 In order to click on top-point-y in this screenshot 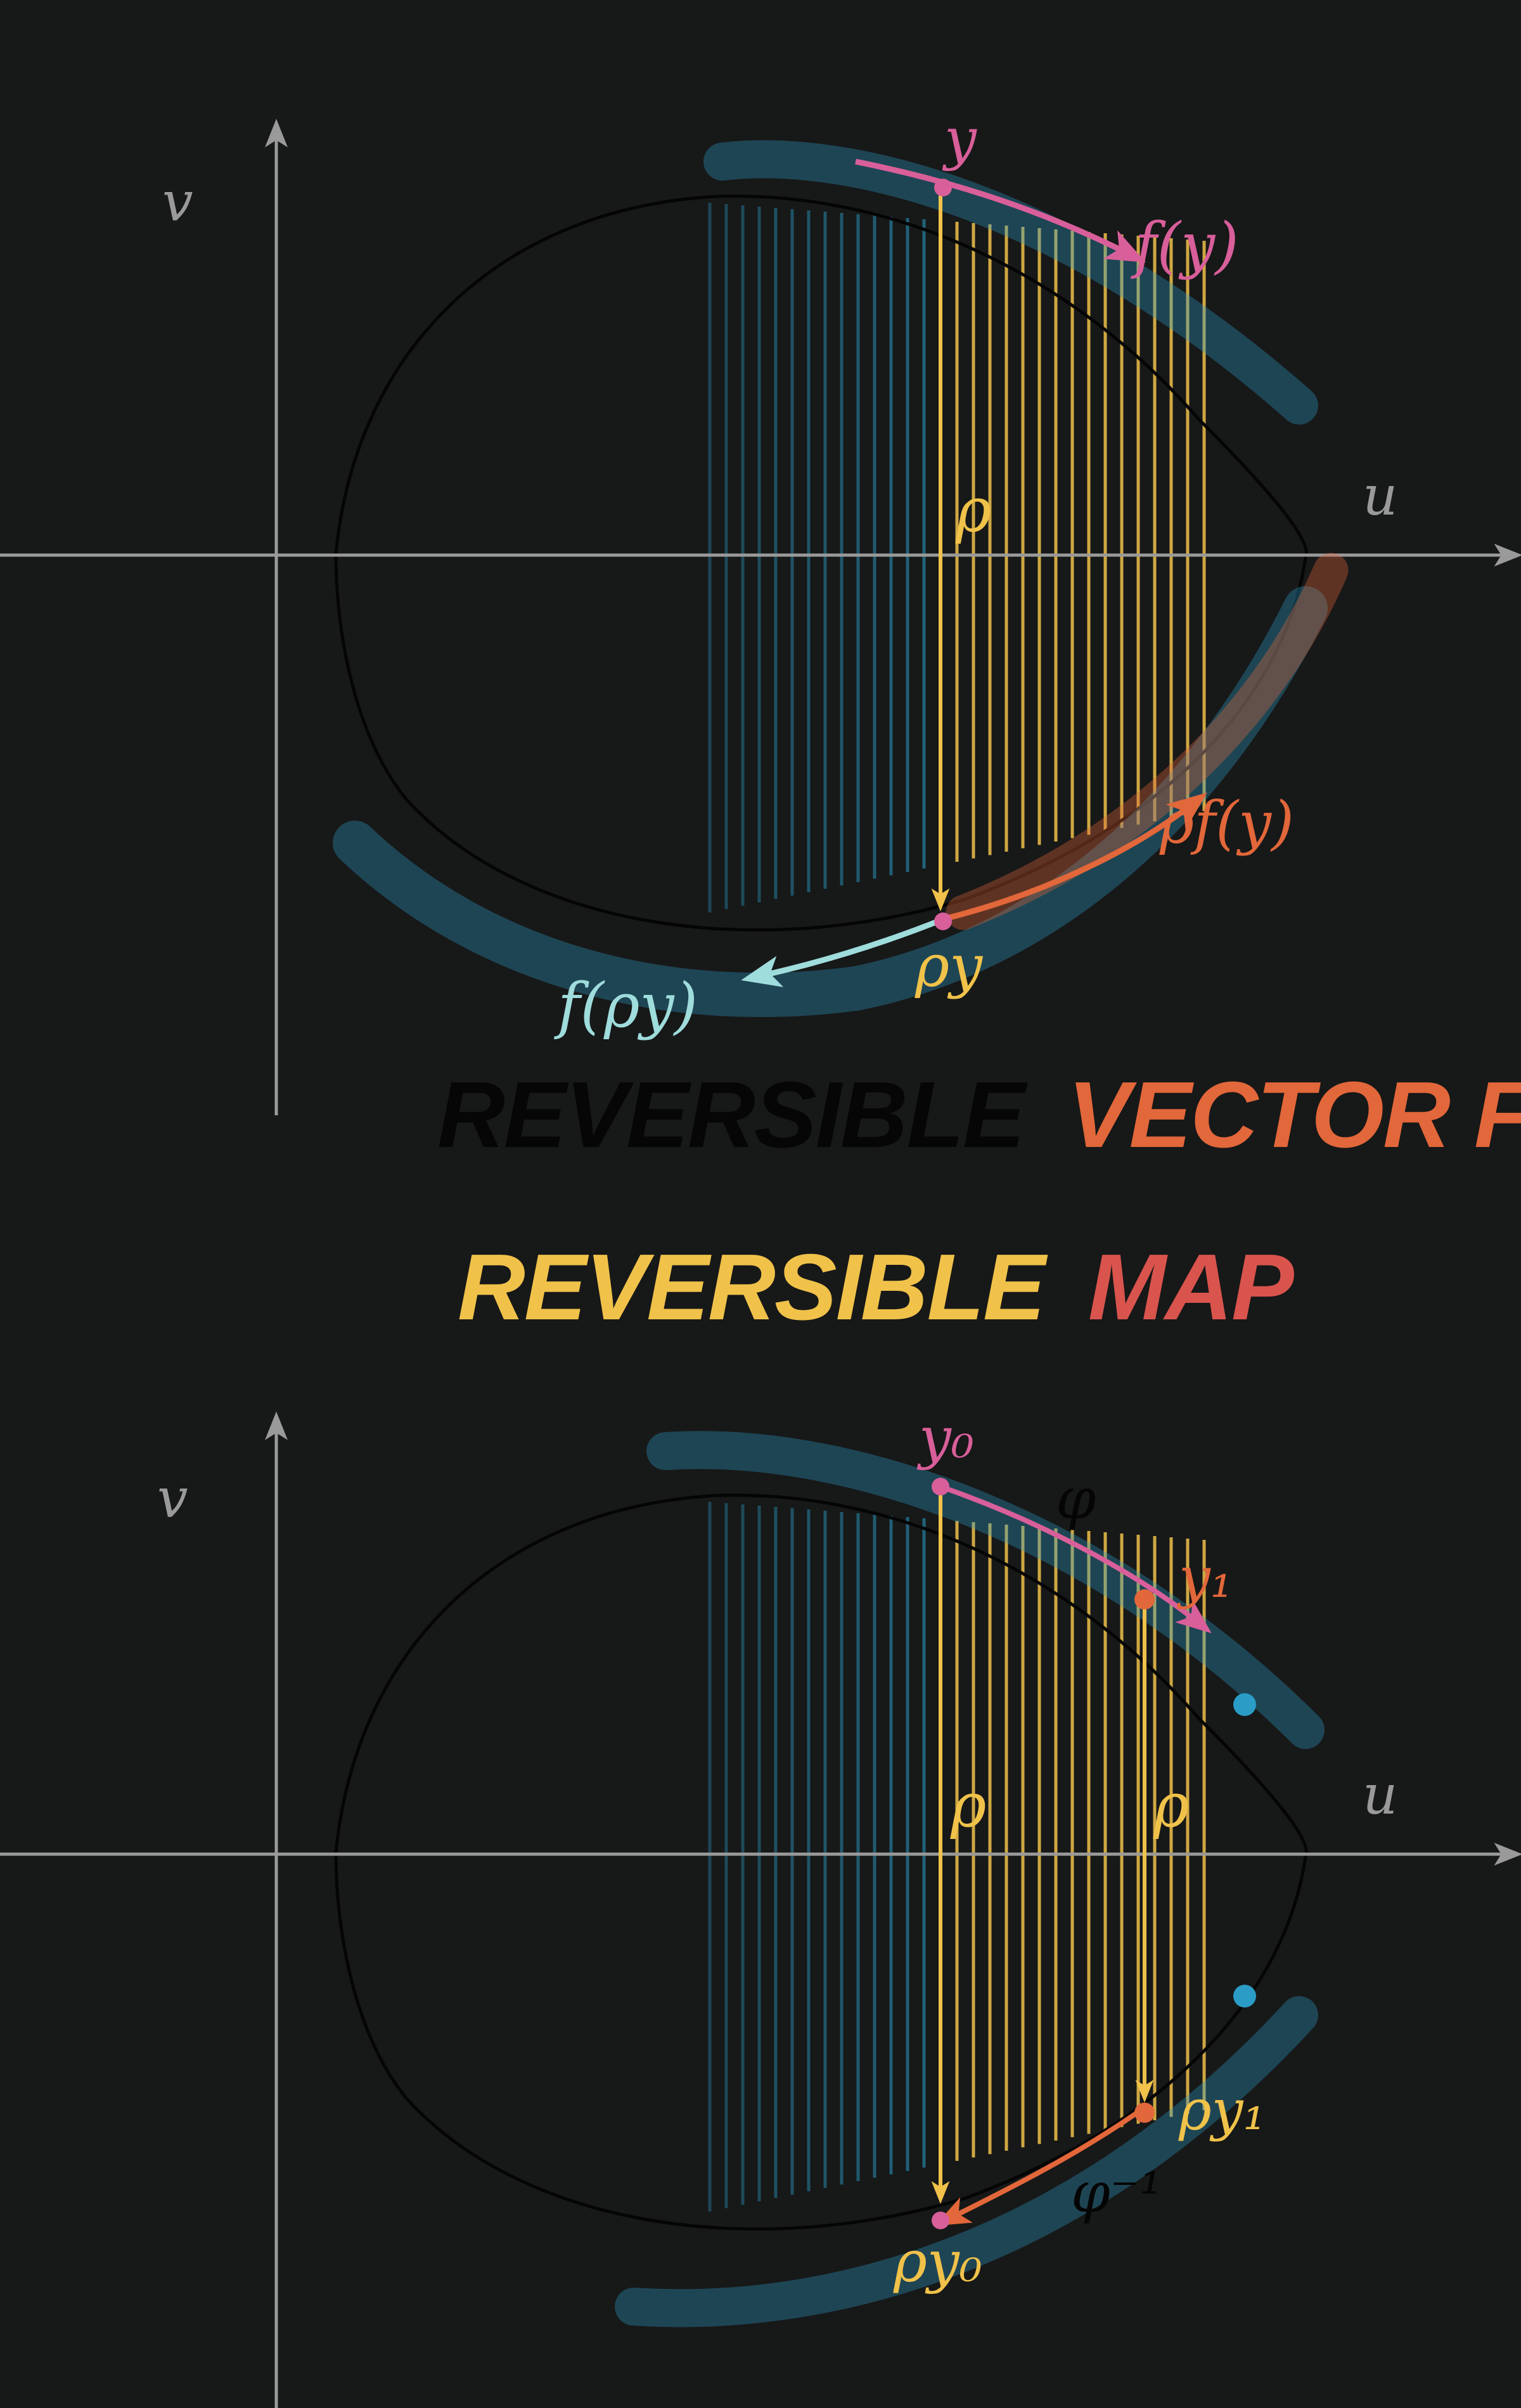, I will do `click(943, 187)`.